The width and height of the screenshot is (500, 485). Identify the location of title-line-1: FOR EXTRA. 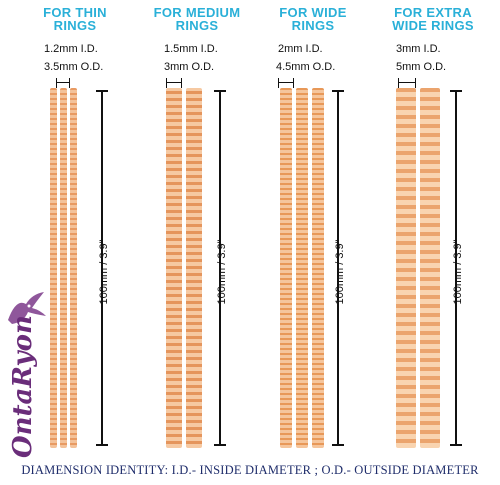
(433, 12).